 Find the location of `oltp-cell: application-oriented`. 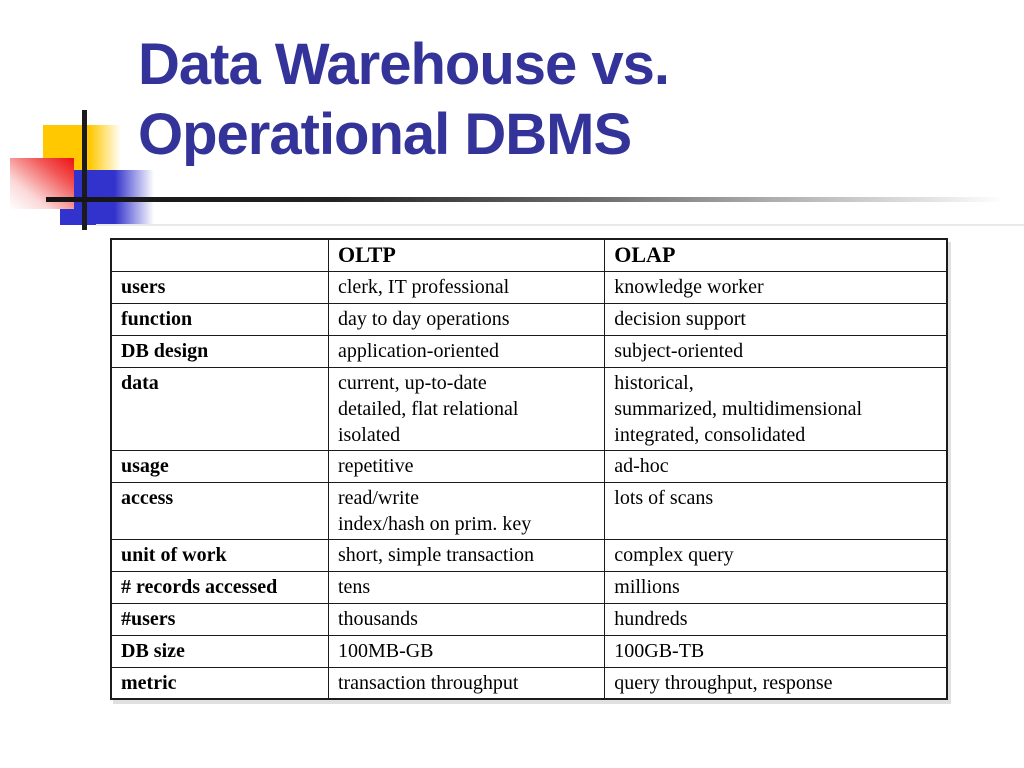

oltp-cell: application-oriented is located at coordinates (466, 351).